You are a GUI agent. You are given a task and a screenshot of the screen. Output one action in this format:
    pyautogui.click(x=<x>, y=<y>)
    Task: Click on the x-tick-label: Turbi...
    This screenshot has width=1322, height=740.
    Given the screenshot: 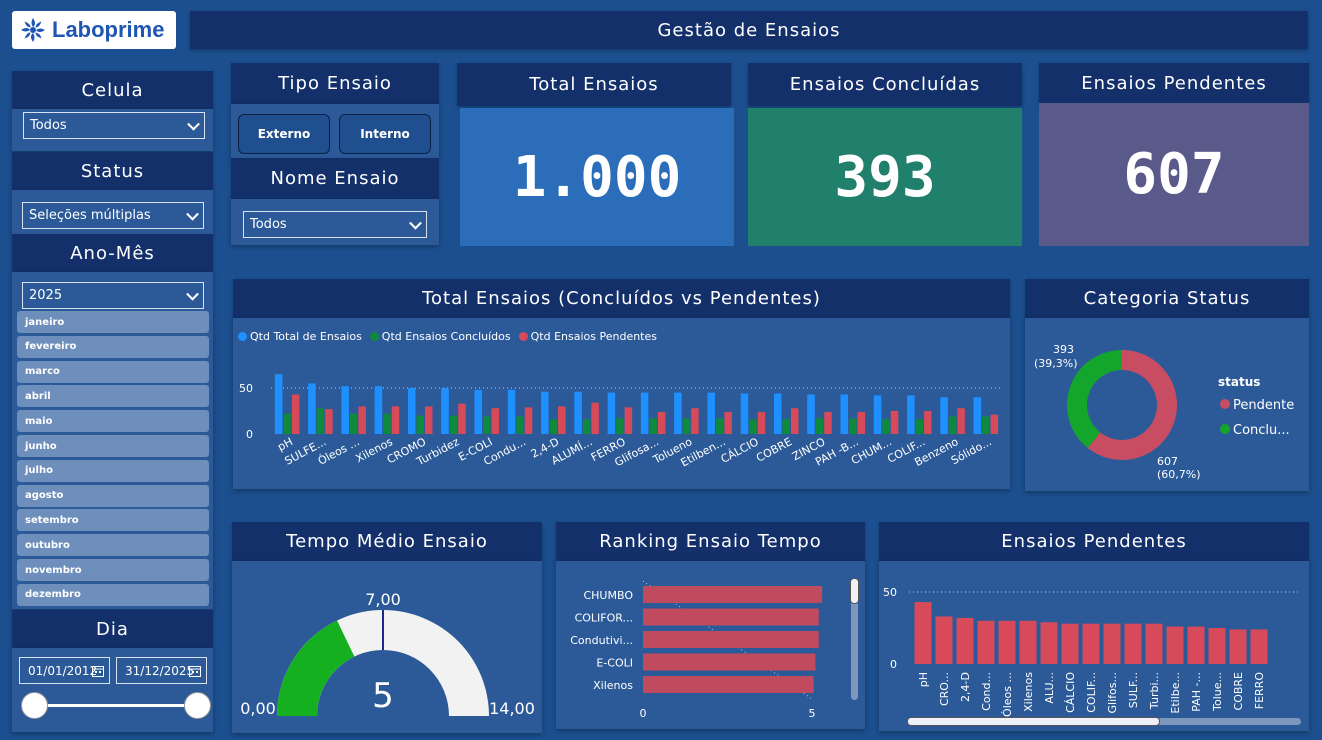 What is the action you would take?
    pyautogui.click(x=1154, y=691)
    